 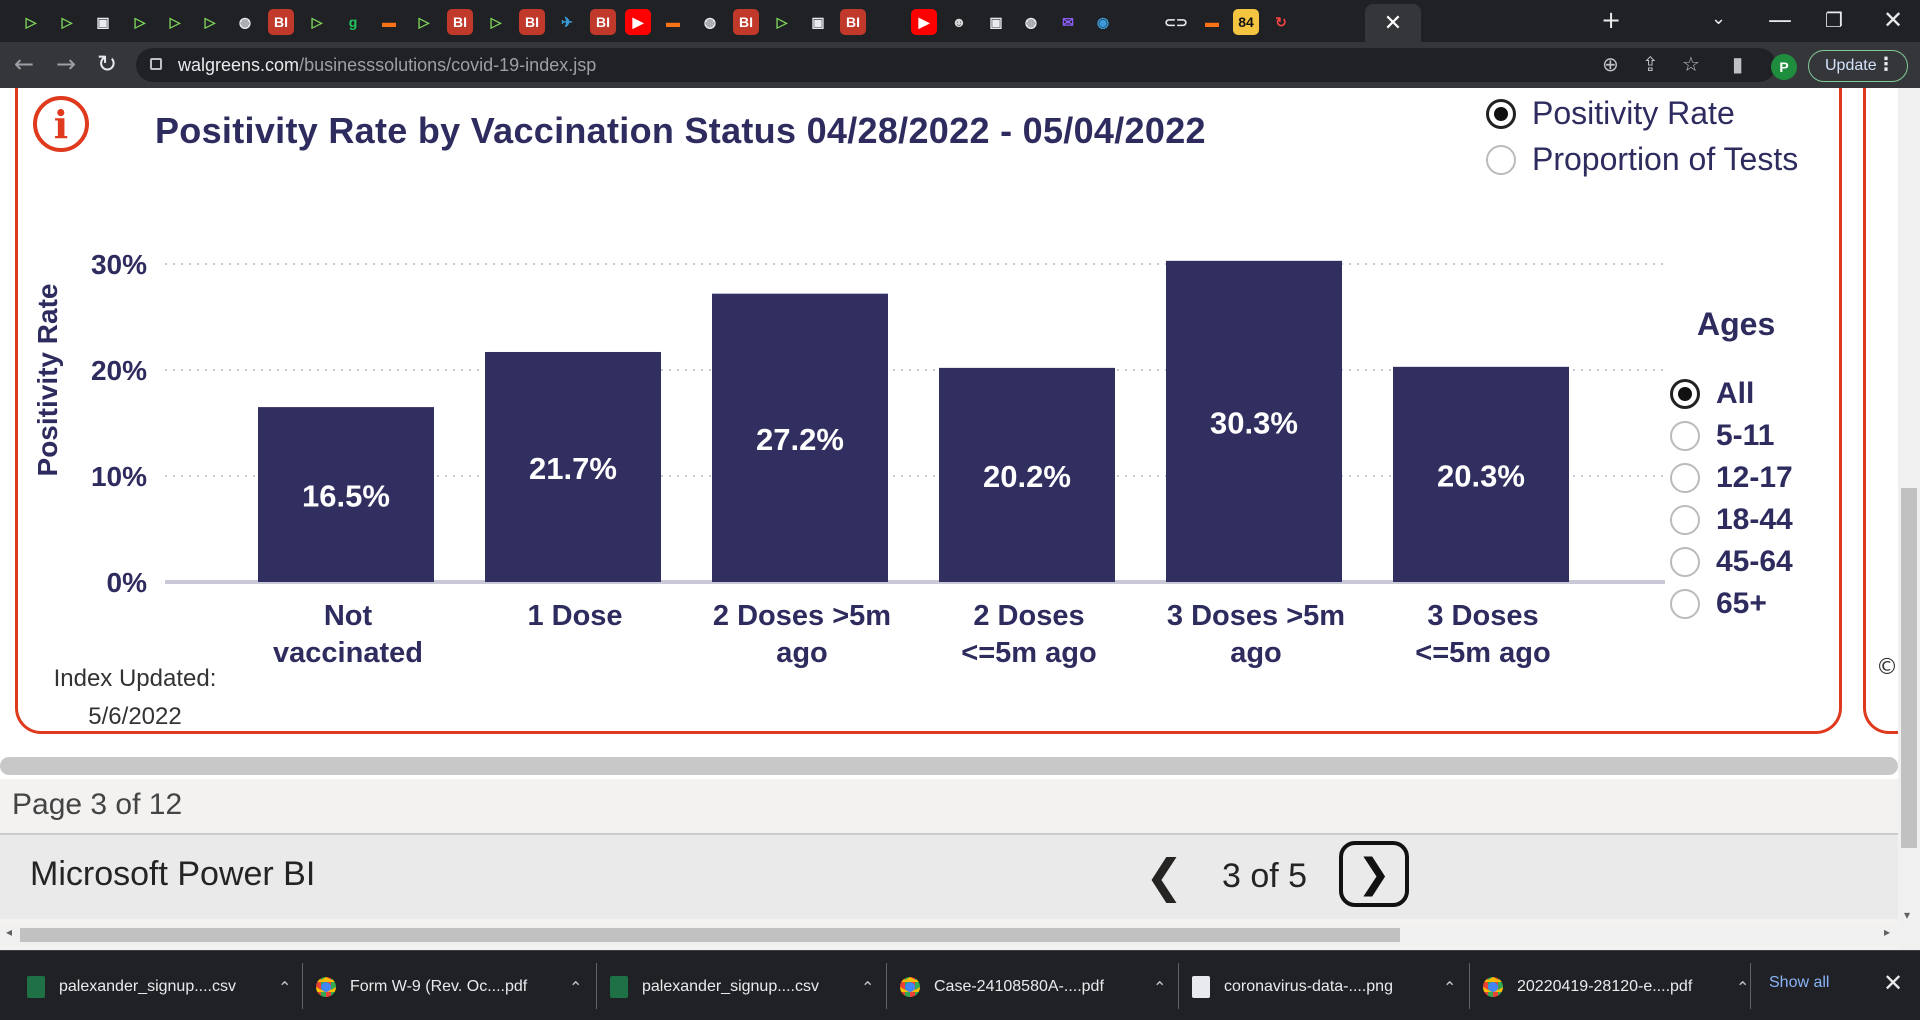 I want to click on share-icon: ⇪, so click(x=1650, y=64).